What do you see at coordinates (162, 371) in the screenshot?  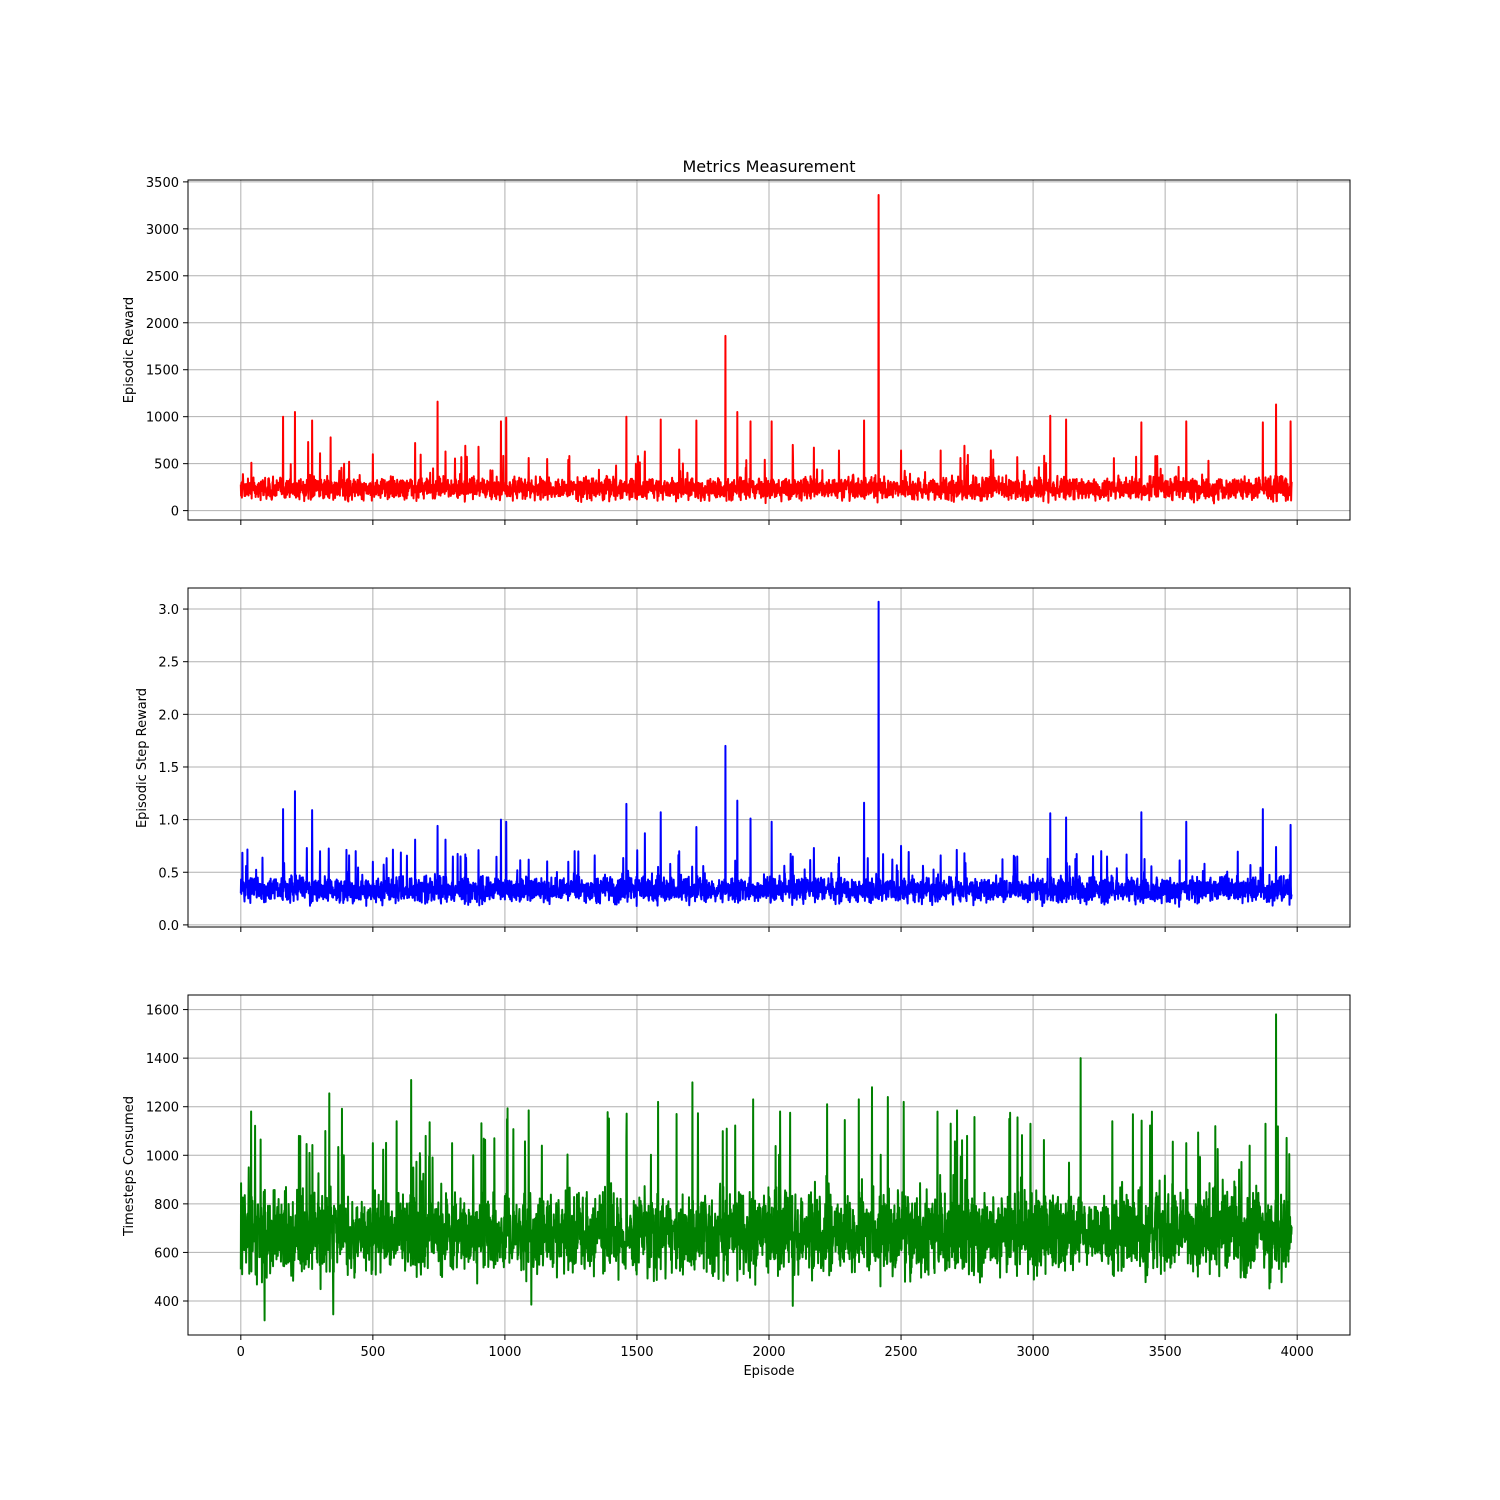 I see `y-tick-label: 1500` at bounding box center [162, 371].